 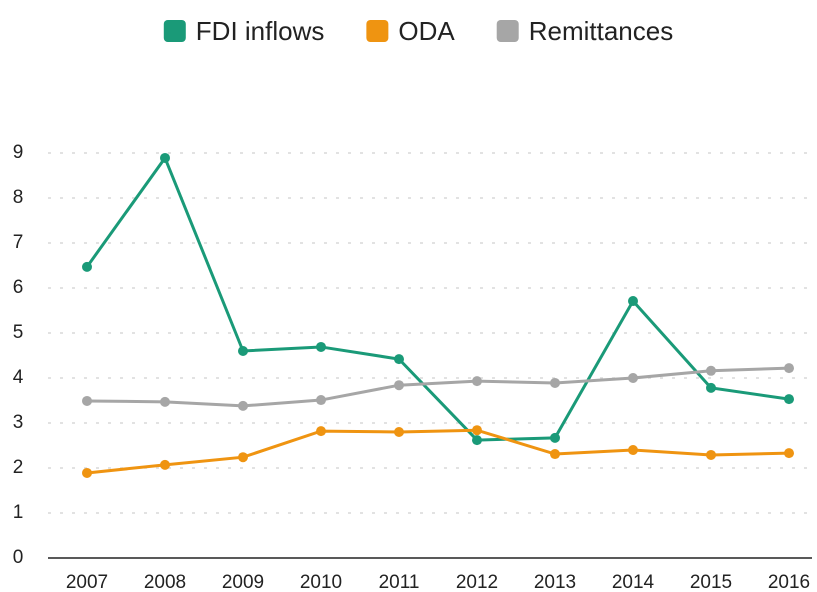 I want to click on x-tick-label: 2008, so click(x=165, y=582).